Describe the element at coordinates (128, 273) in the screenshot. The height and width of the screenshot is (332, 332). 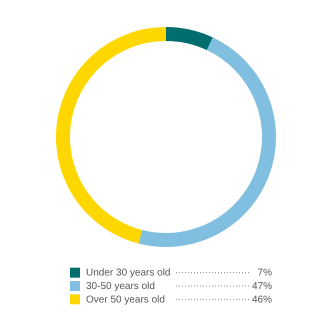
I see `legend-label: Under 30 years old` at that location.